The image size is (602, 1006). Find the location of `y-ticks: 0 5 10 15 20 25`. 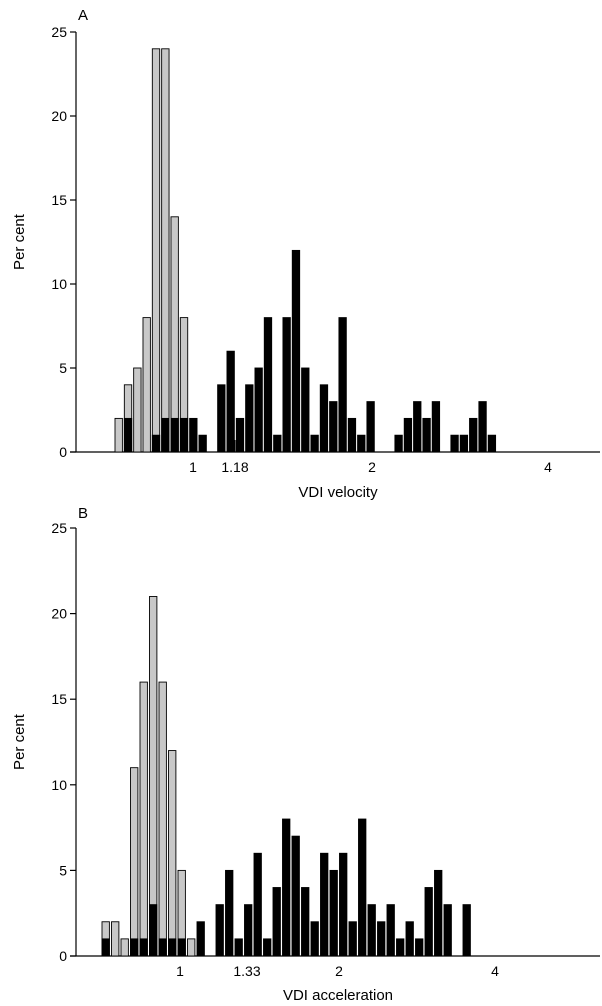

y-ticks: 0 5 10 15 20 25 is located at coordinates (63, 742).